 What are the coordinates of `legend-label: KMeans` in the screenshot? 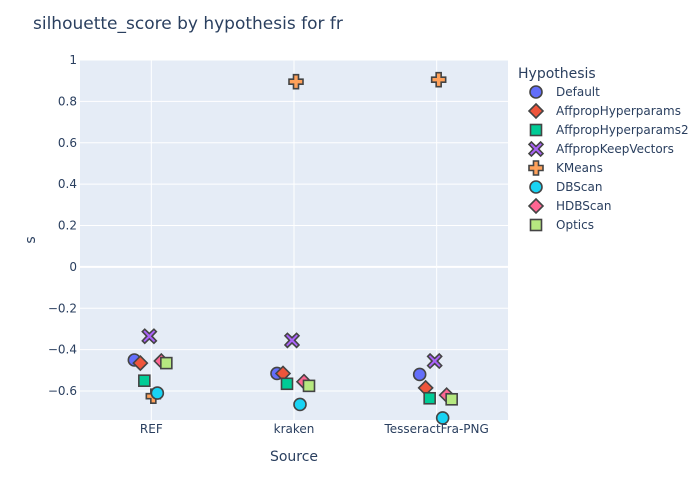 It's located at (579, 168).